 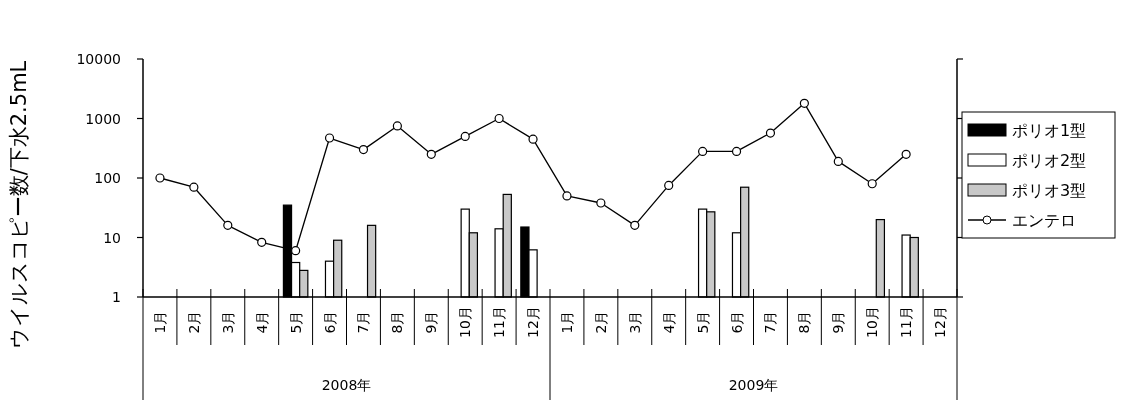 I want to click on text: 2008年, so click(x=346, y=385).